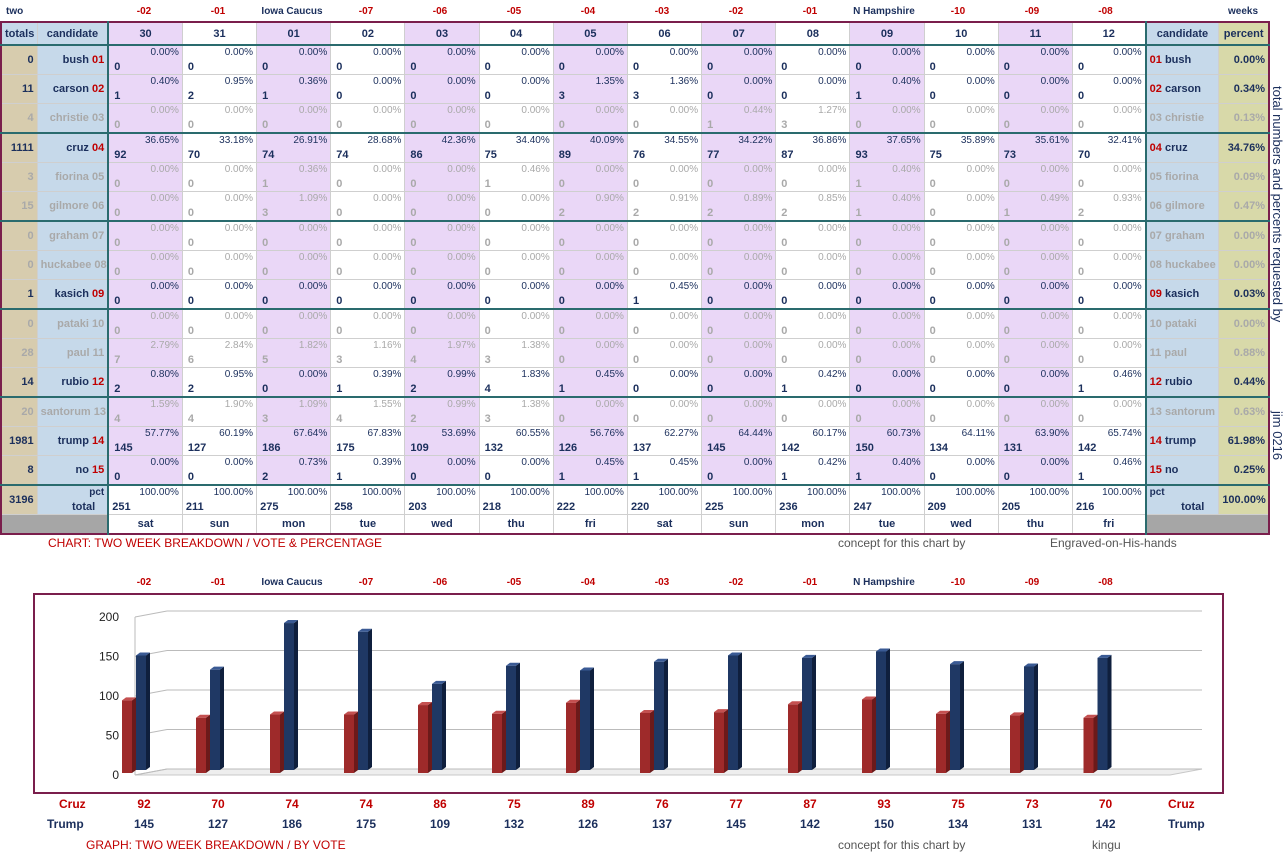 This screenshot has height=855, width=1288. I want to click on day-votes: 2, so click(191, 96).